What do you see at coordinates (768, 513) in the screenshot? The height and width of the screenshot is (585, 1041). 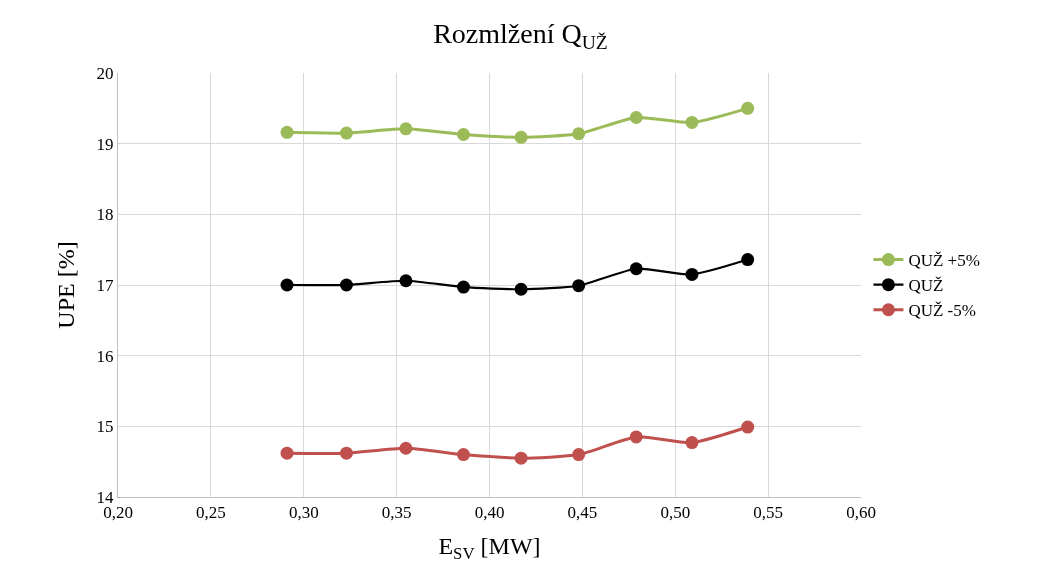 I see `x-tick-label: 0,55` at bounding box center [768, 513].